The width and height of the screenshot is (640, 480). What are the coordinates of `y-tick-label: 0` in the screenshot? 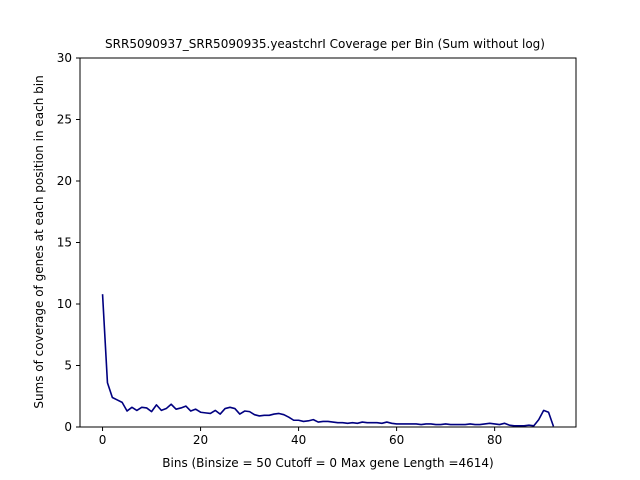 It's located at (68, 427).